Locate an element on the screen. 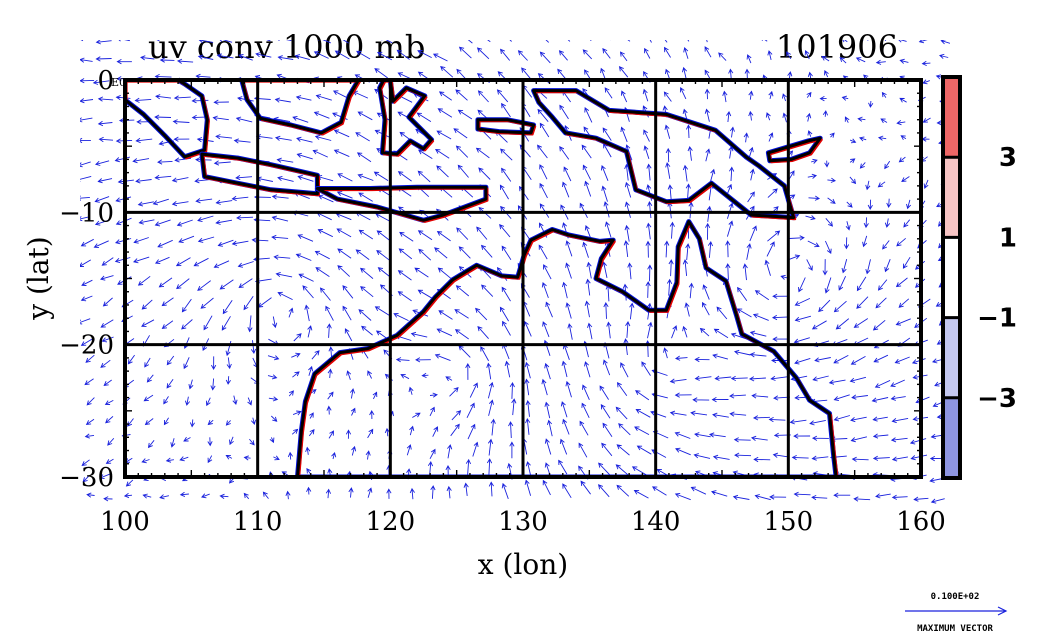 Image resolution: width=1056 pixels, height=642 pixels. corner-label: E0 is located at coordinates (118, 82).